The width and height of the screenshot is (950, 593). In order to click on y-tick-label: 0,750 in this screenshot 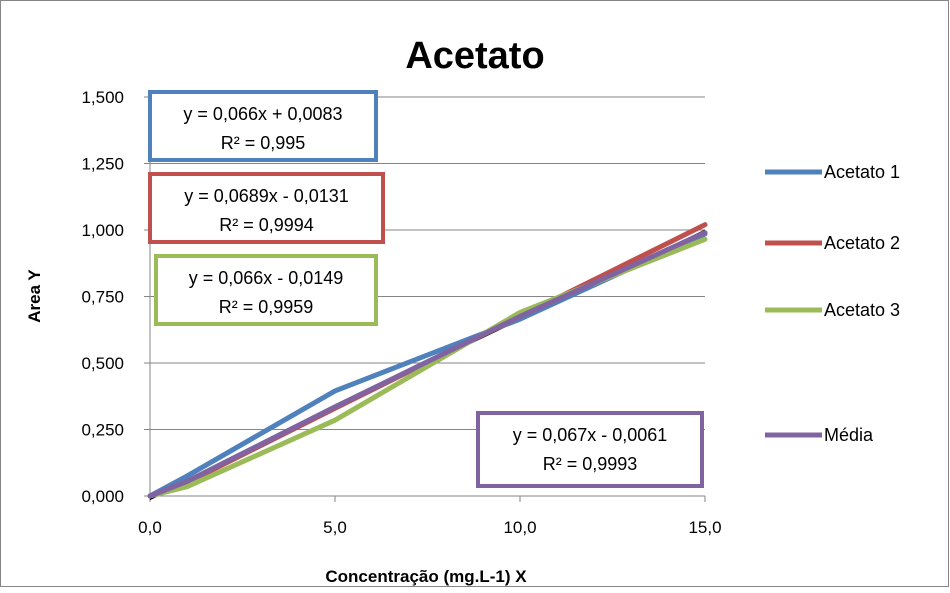, I will do `click(102, 297)`.